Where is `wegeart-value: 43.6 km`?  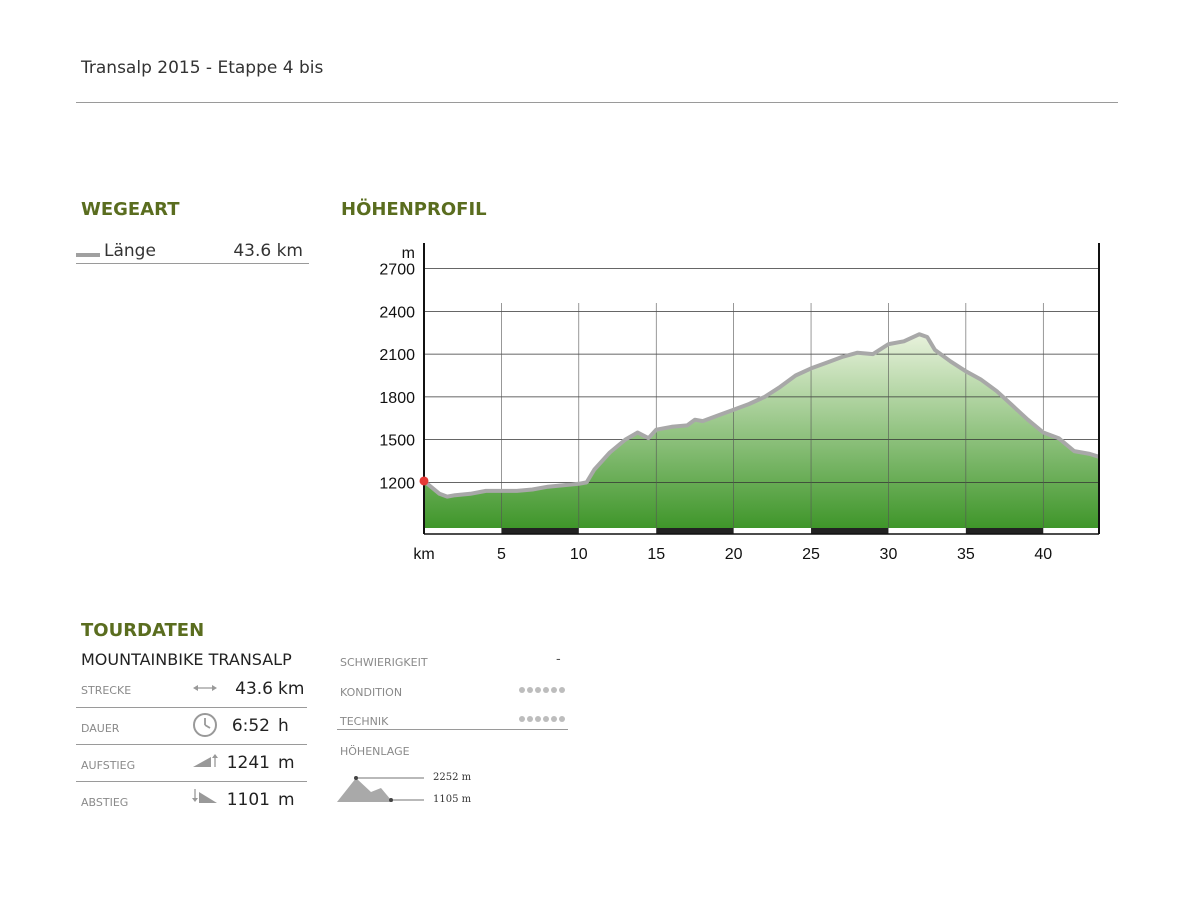
wegeart-value: 43.6 km is located at coordinates (268, 251).